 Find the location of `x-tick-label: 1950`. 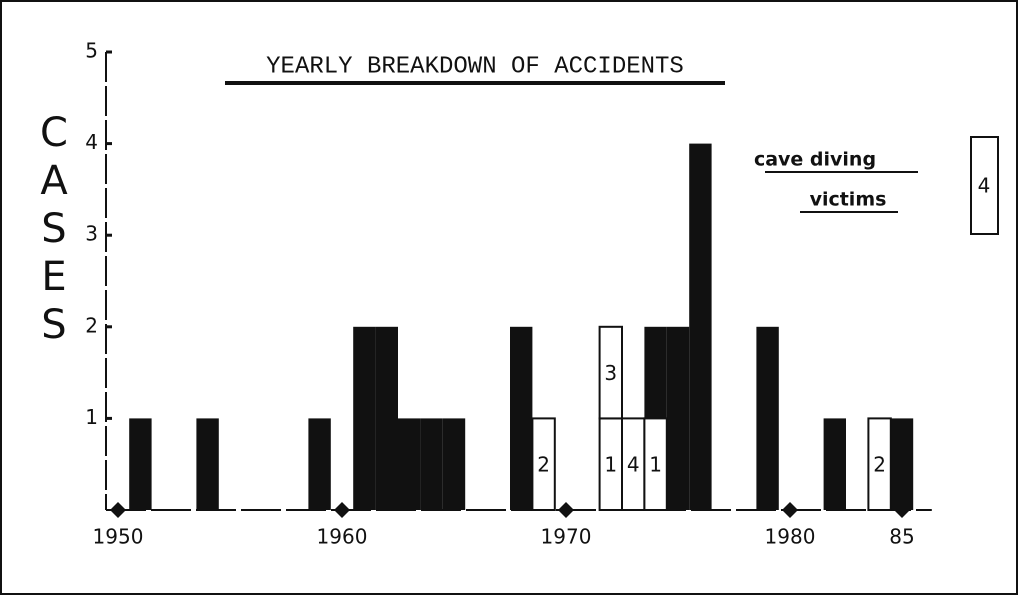

x-tick-label: 1950 is located at coordinates (118, 537).